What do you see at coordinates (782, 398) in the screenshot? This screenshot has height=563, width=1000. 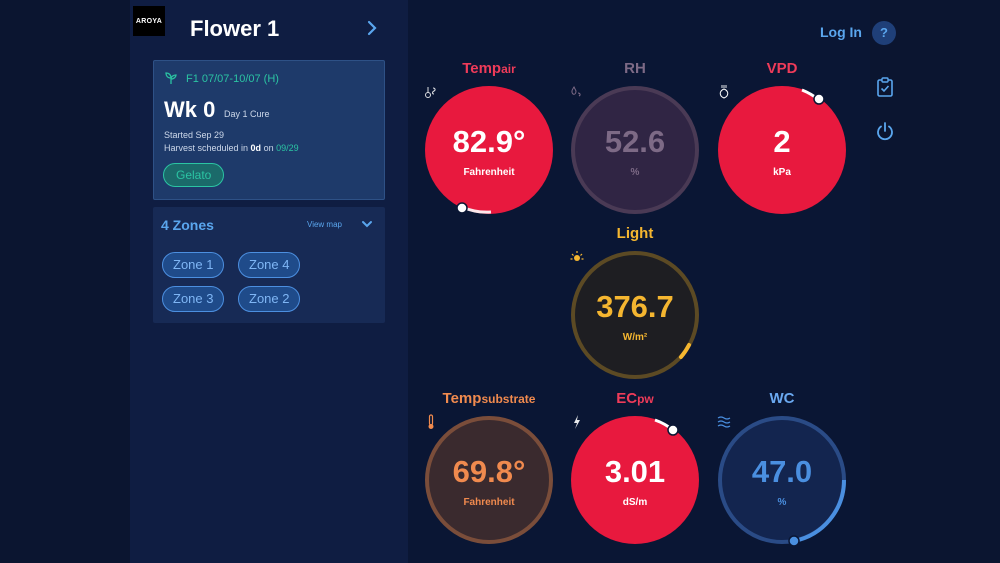 I see `wc-label: WC` at bounding box center [782, 398].